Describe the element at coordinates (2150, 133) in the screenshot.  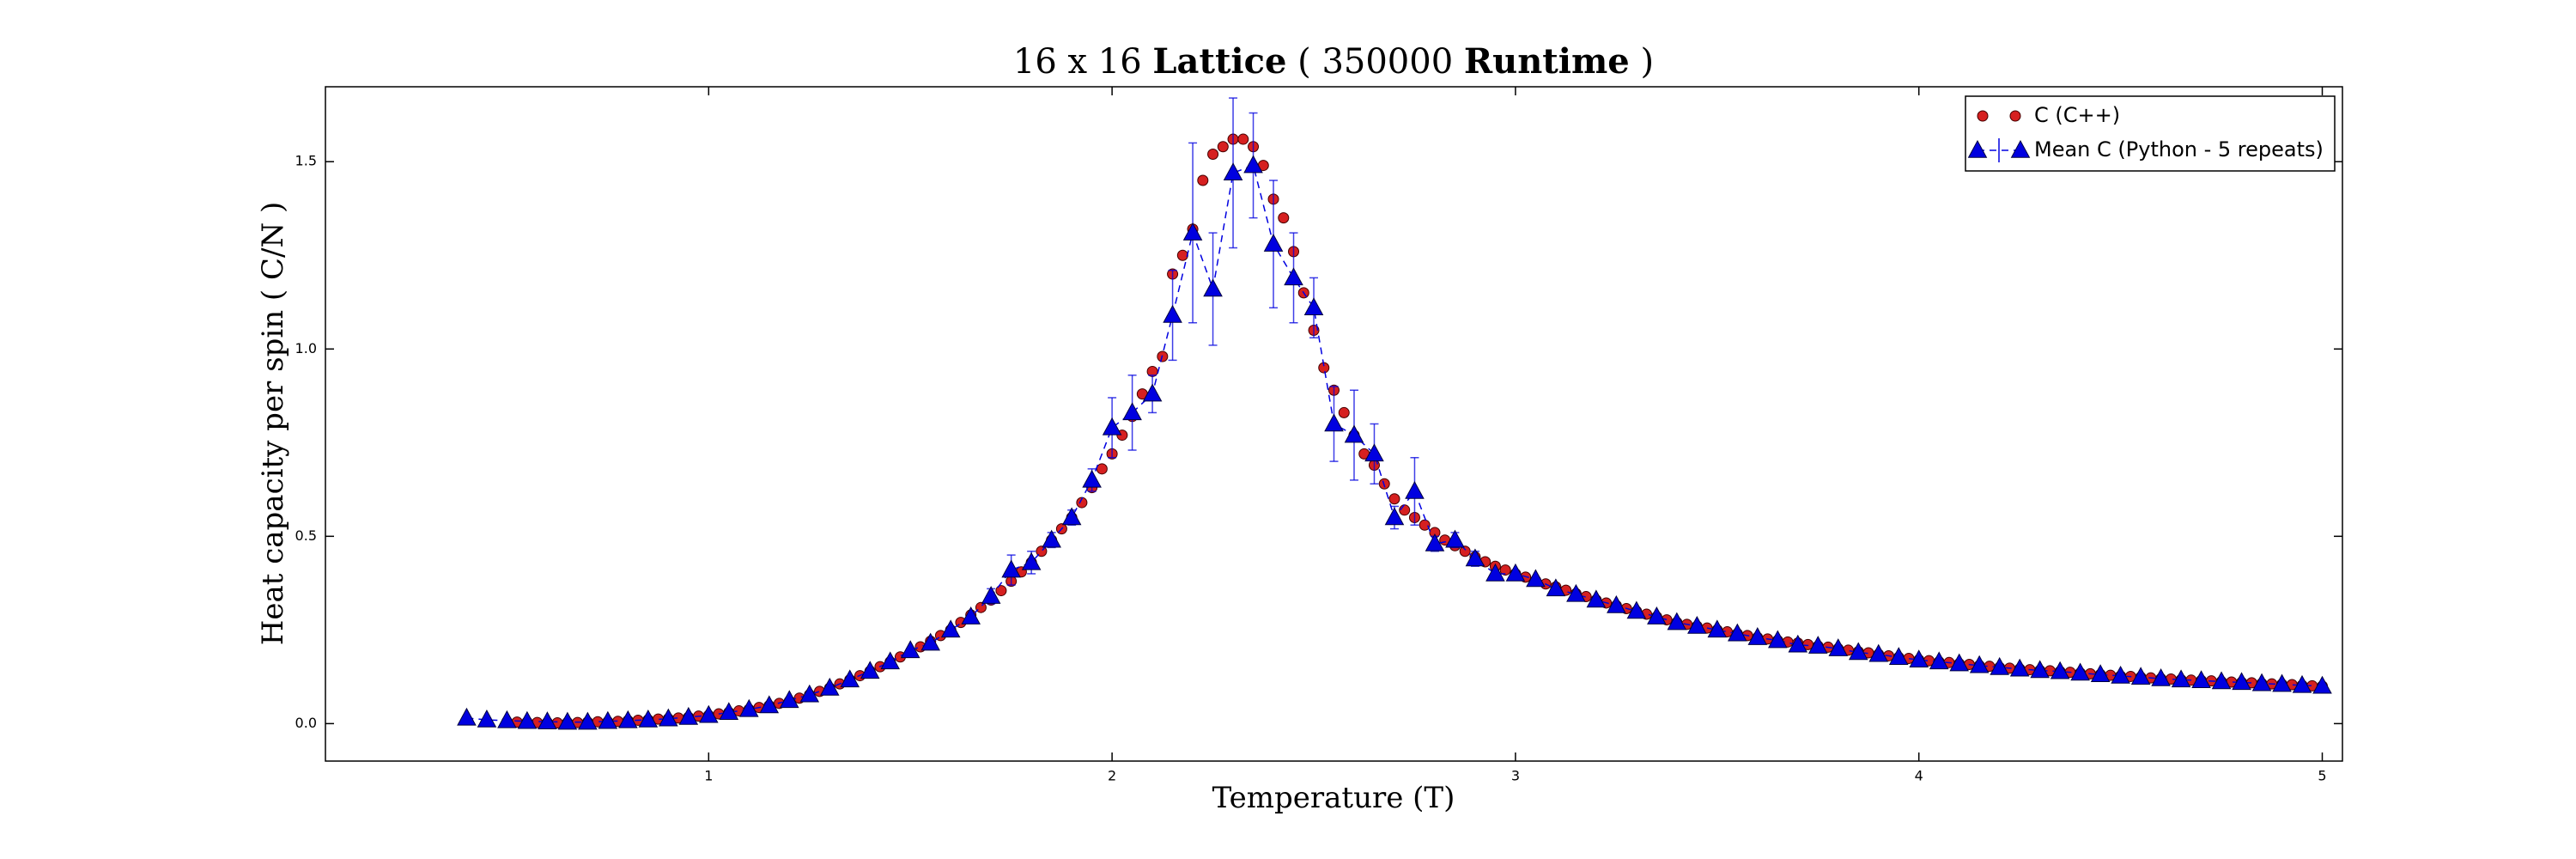
I see `legend-box` at that location.